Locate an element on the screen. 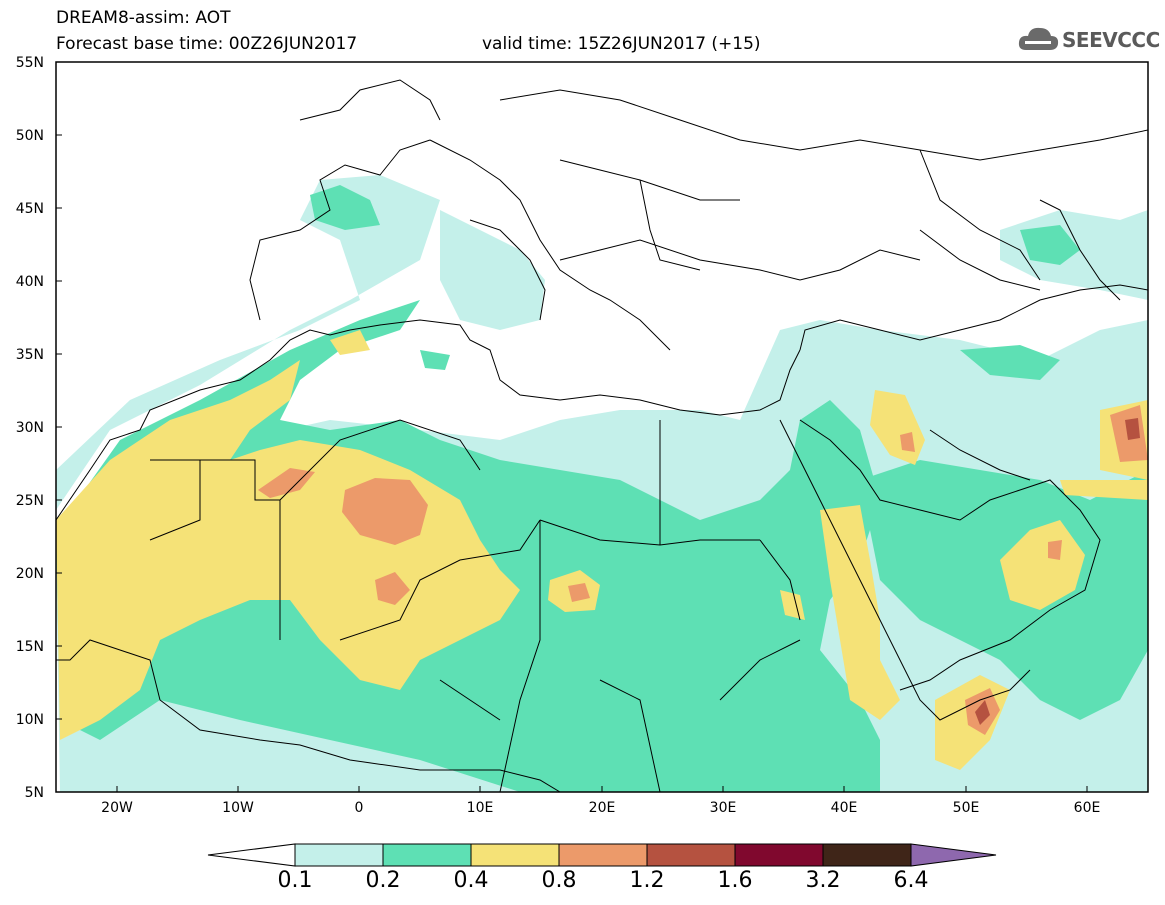  logo-text: SEEVCCC is located at coordinates (1111, 40).